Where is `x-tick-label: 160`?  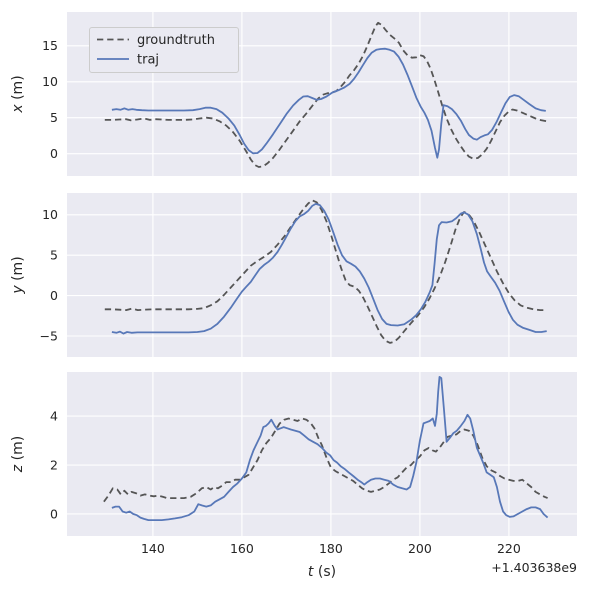
x-tick-label: 160 is located at coordinates (242, 548).